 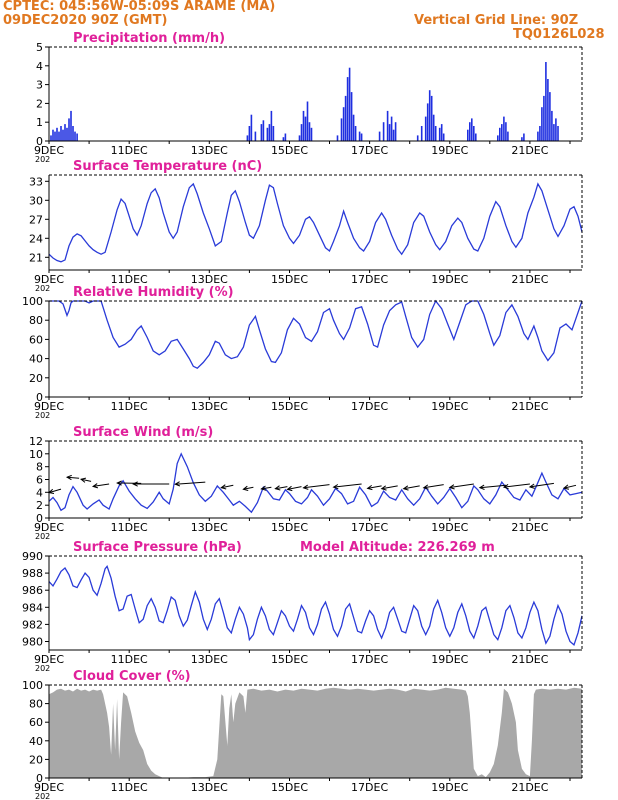 I want to click on y-tick-label: 6, so click(x=39, y=480).